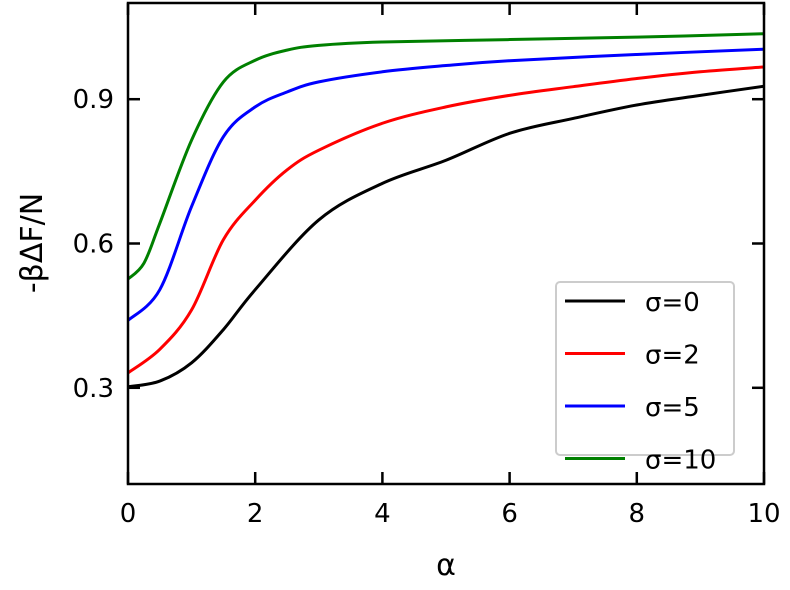 This screenshot has height=590, width=790. Describe the element at coordinates (93, 245) in the screenshot. I see `y-tick-label: 0.6` at that location.